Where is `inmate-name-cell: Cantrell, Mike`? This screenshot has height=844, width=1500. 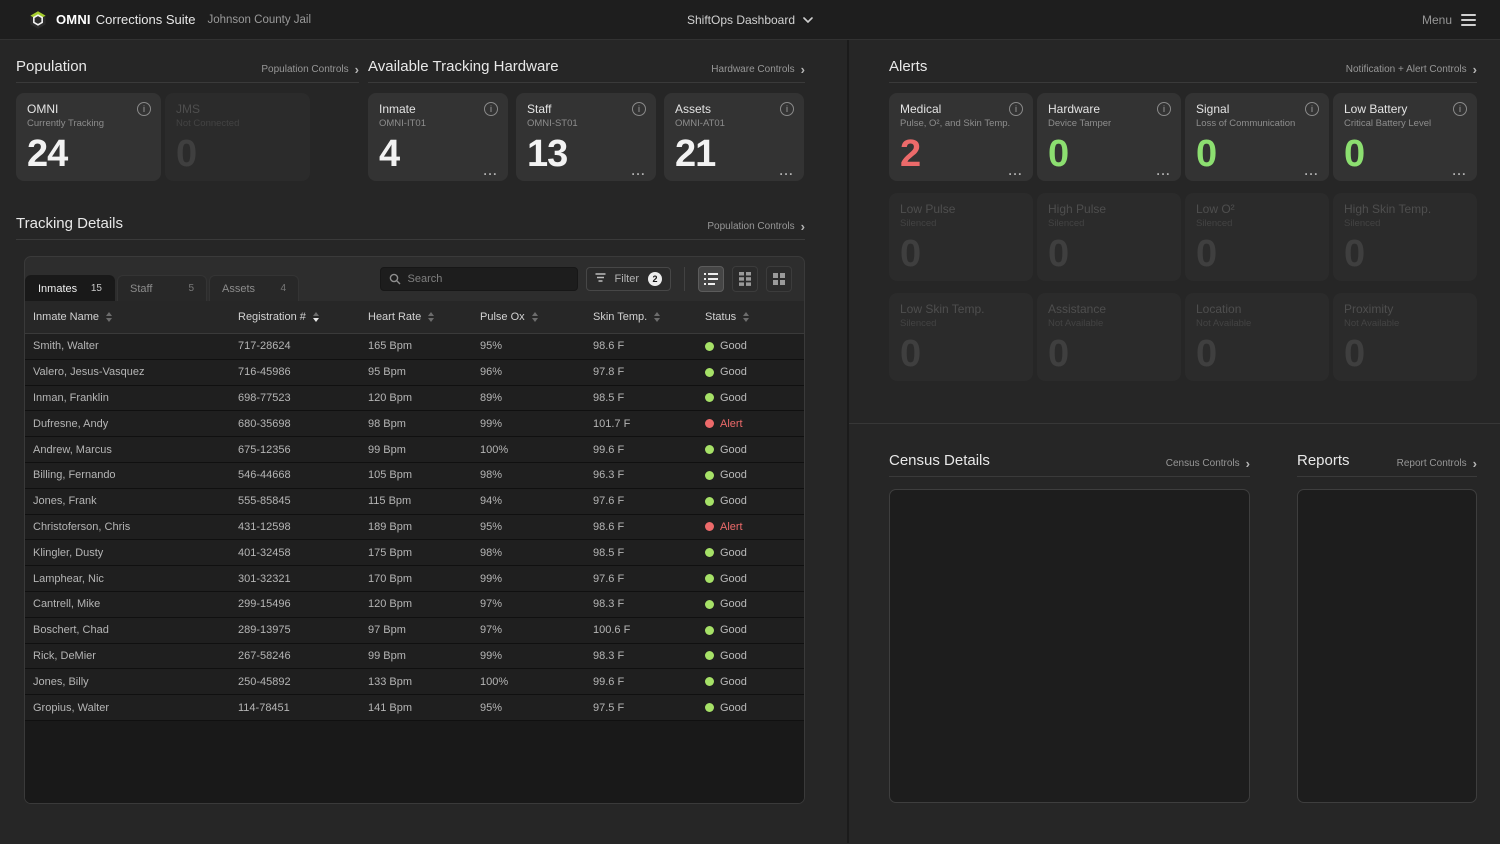
inmate-name-cell: Cantrell, Mike is located at coordinates (67, 604).